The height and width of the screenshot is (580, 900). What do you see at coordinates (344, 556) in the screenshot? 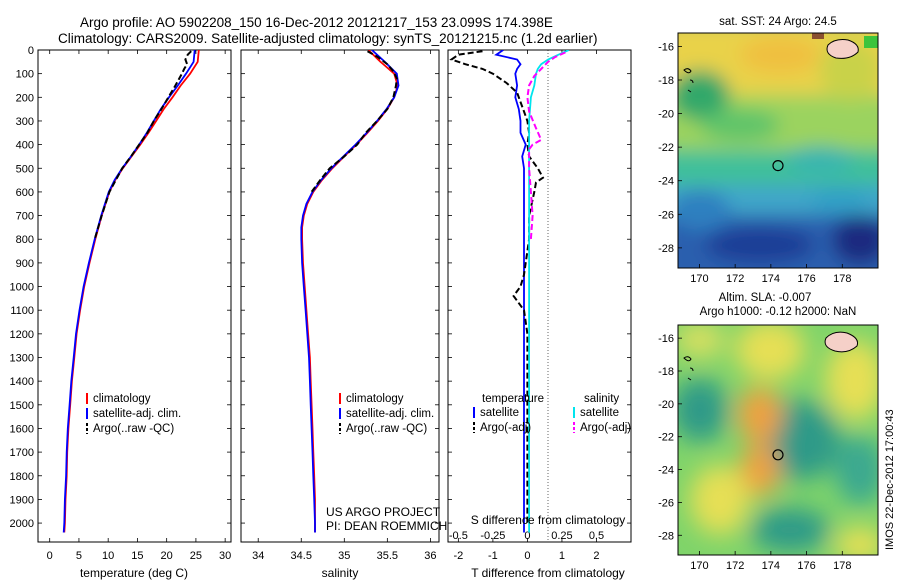
I see `x-tick-label: 35` at bounding box center [344, 556].